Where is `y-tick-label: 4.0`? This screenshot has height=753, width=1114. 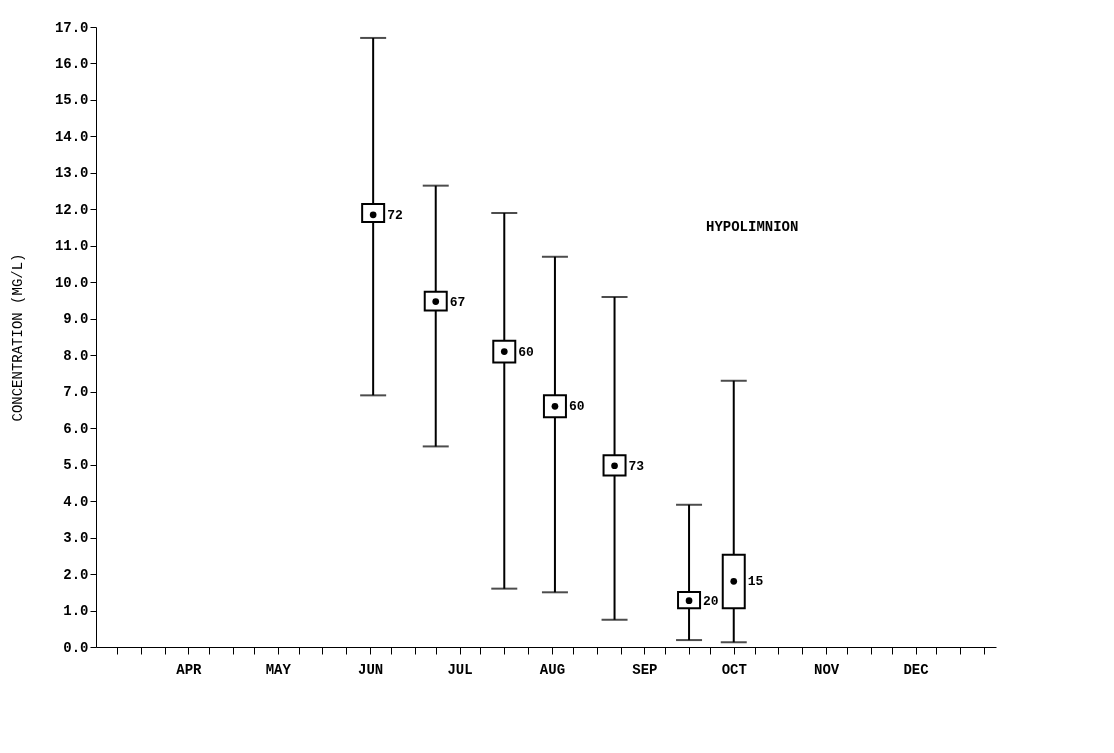 y-tick-label: 4.0 is located at coordinates (76, 501).